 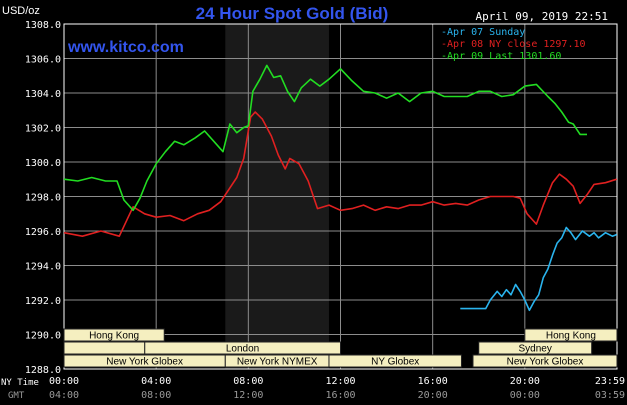 What do you see at coordinates (43, 163) in the screenshot?
I see `y-tick-label: 1300.0` at bounding box center [43, 163].